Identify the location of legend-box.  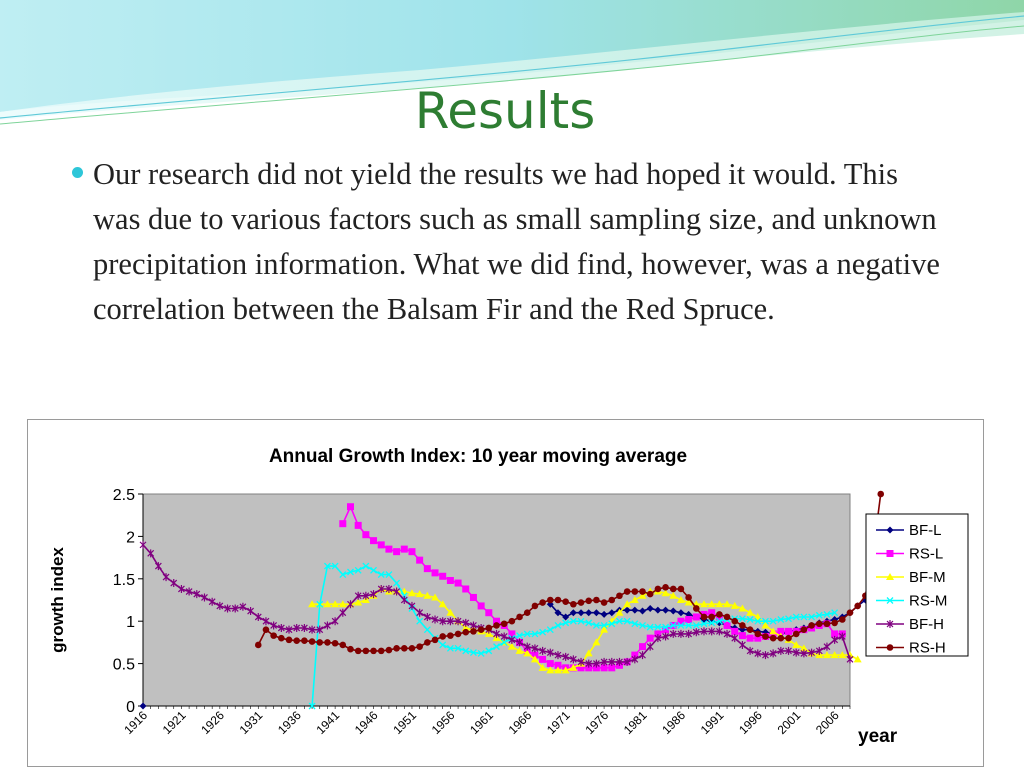
(917, 585).